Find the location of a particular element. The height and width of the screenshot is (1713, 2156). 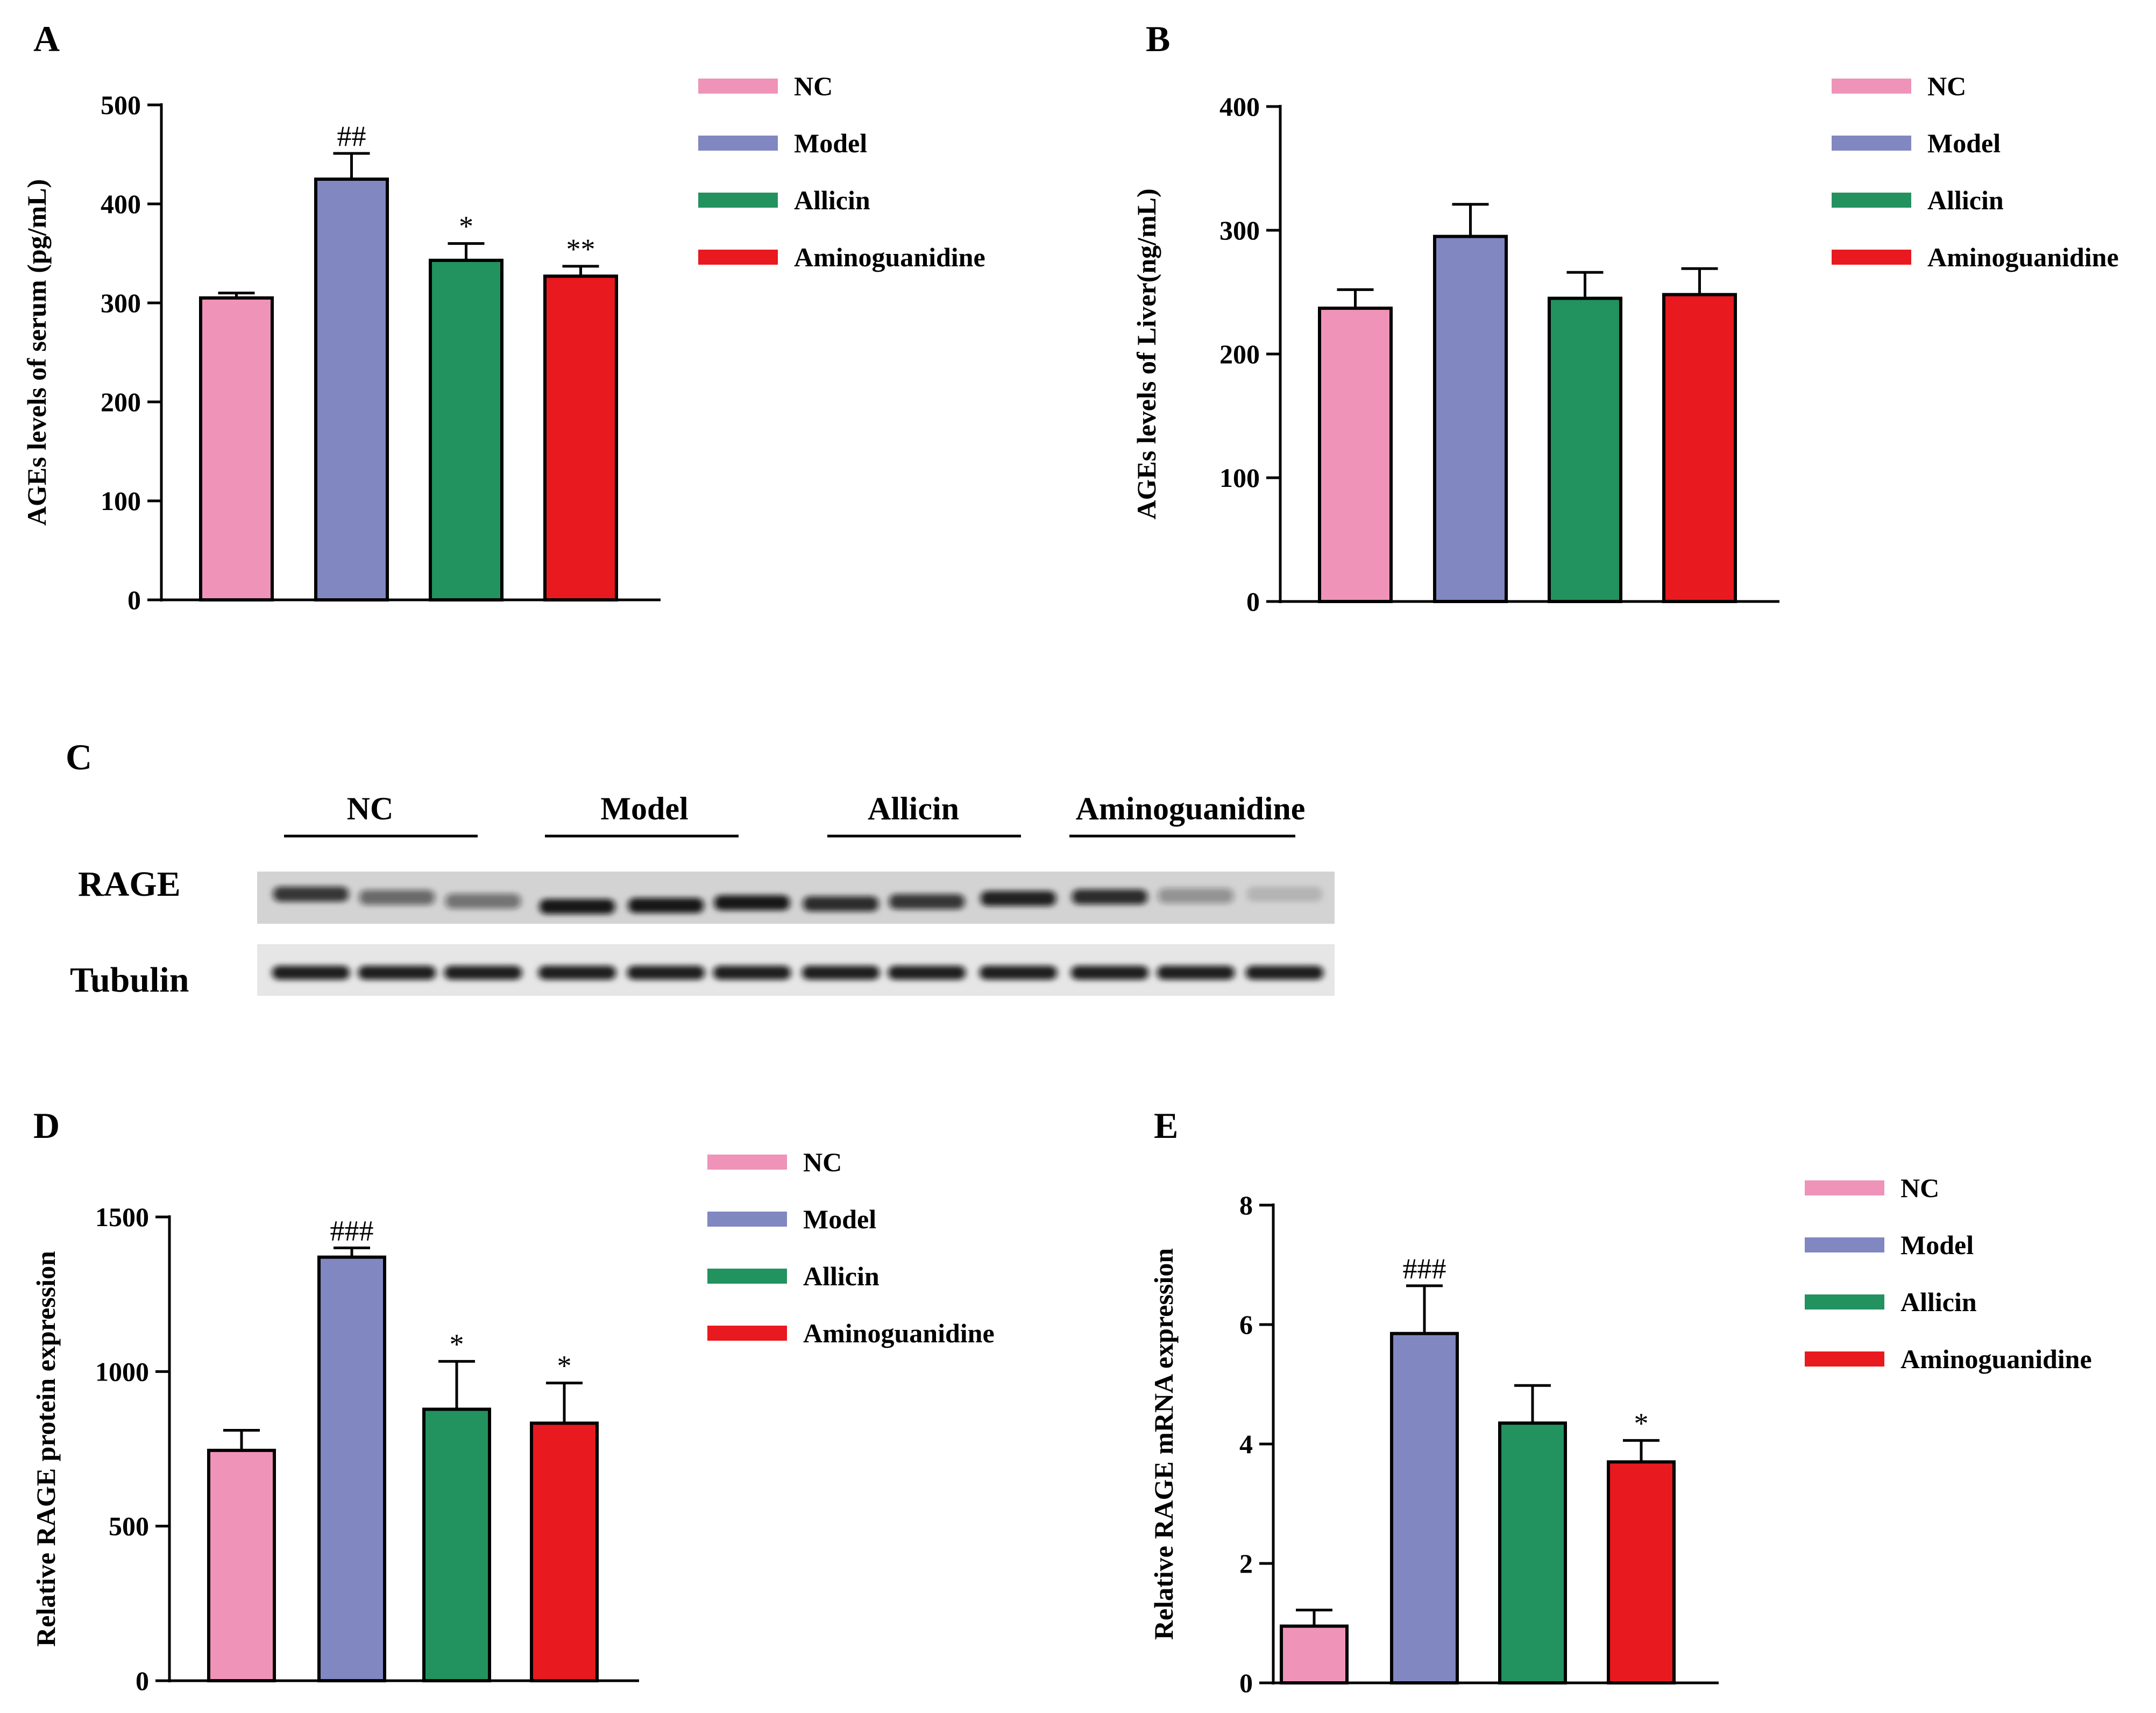

significance-a-aminoguanidine: ** is located at coordinates (580, 249).